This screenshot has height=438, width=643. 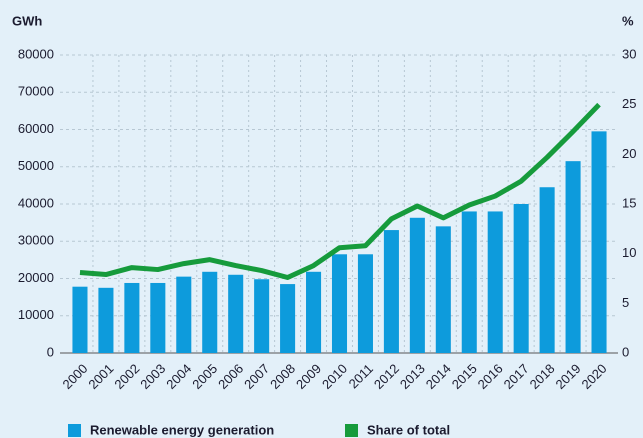 I want to click on y2-tick-label: 15, so click(x=629, y=202).